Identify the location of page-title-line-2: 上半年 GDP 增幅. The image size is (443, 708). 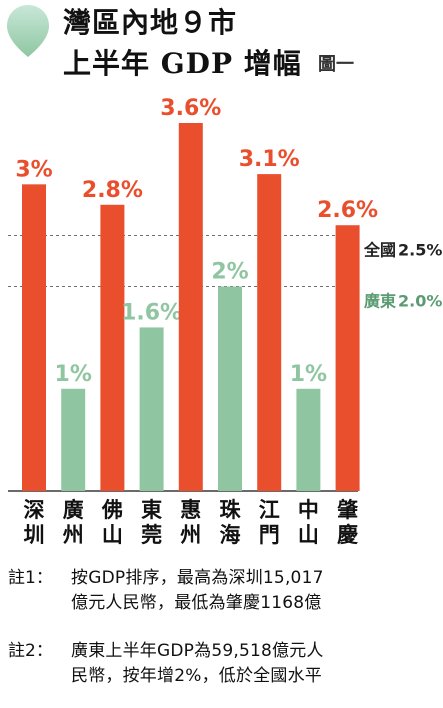
(182, 63).